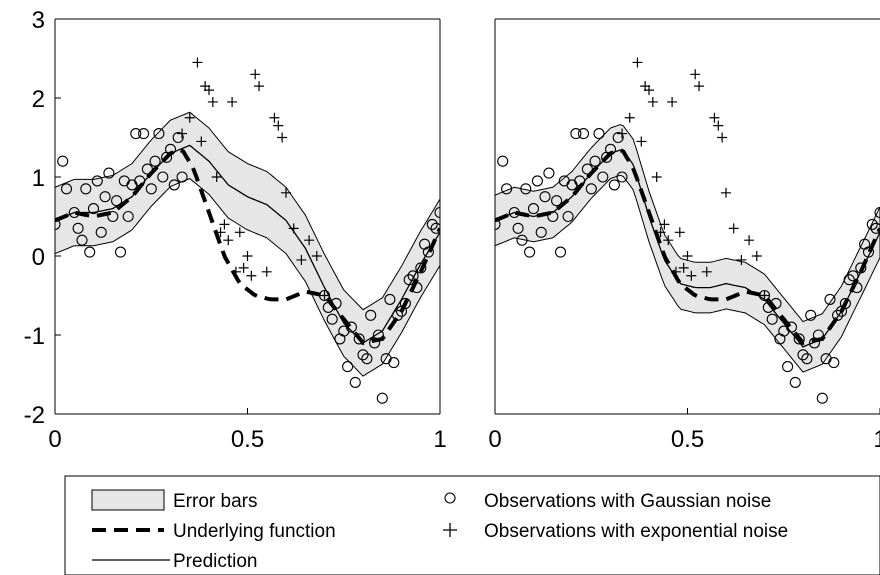 This screenshot has width=880, height=575. Describe the element at coordinates (215, 501) in the screenshot. I see `legend-error-bars-label: Error bars` at that location.